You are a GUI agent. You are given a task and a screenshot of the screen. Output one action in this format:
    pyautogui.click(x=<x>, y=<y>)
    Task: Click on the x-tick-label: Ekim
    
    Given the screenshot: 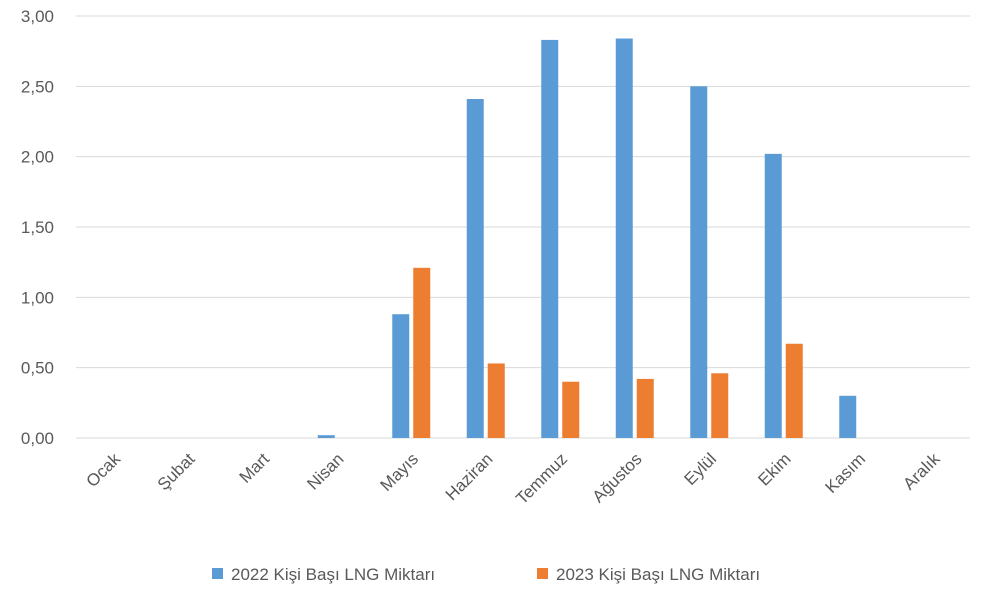 What is the action you would take?
    pyautogui.click(x=774, y=469)
    